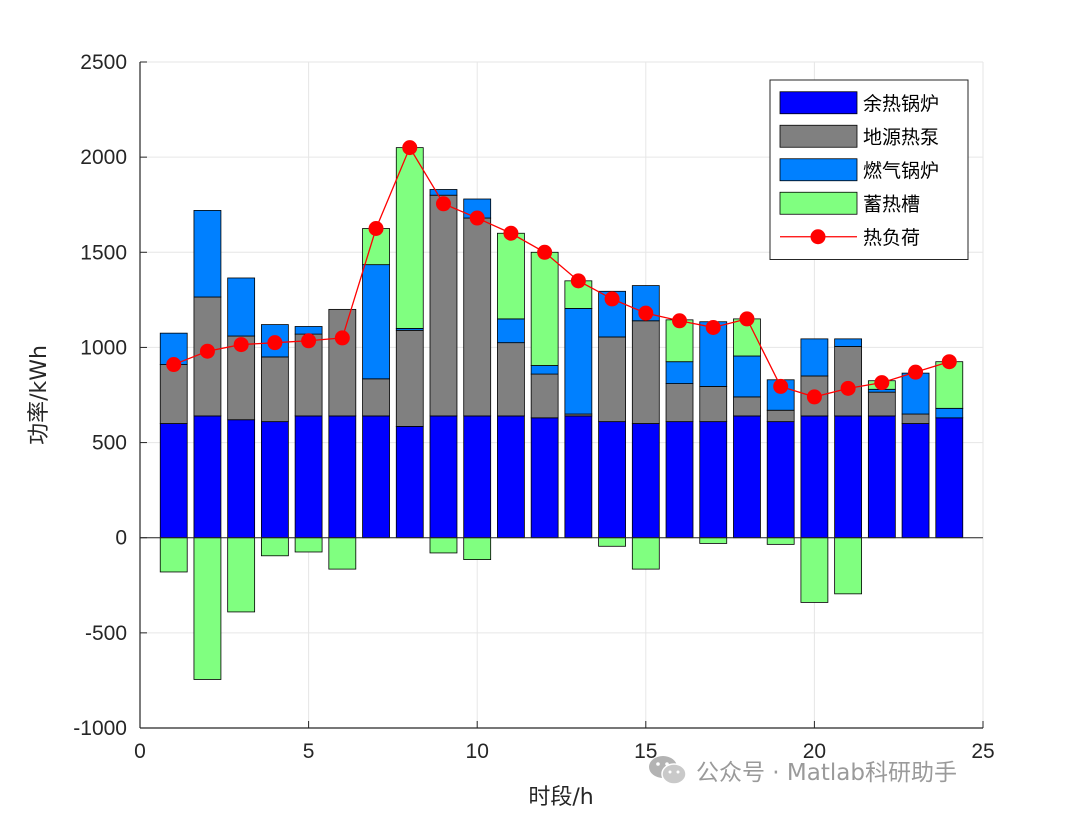 Image resolution: width=1080 pixels, height=813 pixels. What do you see at coordinates (891, 238) in the screenshot?
I see `legend-label-5: 热负荷` at bounding box center [891, 238].